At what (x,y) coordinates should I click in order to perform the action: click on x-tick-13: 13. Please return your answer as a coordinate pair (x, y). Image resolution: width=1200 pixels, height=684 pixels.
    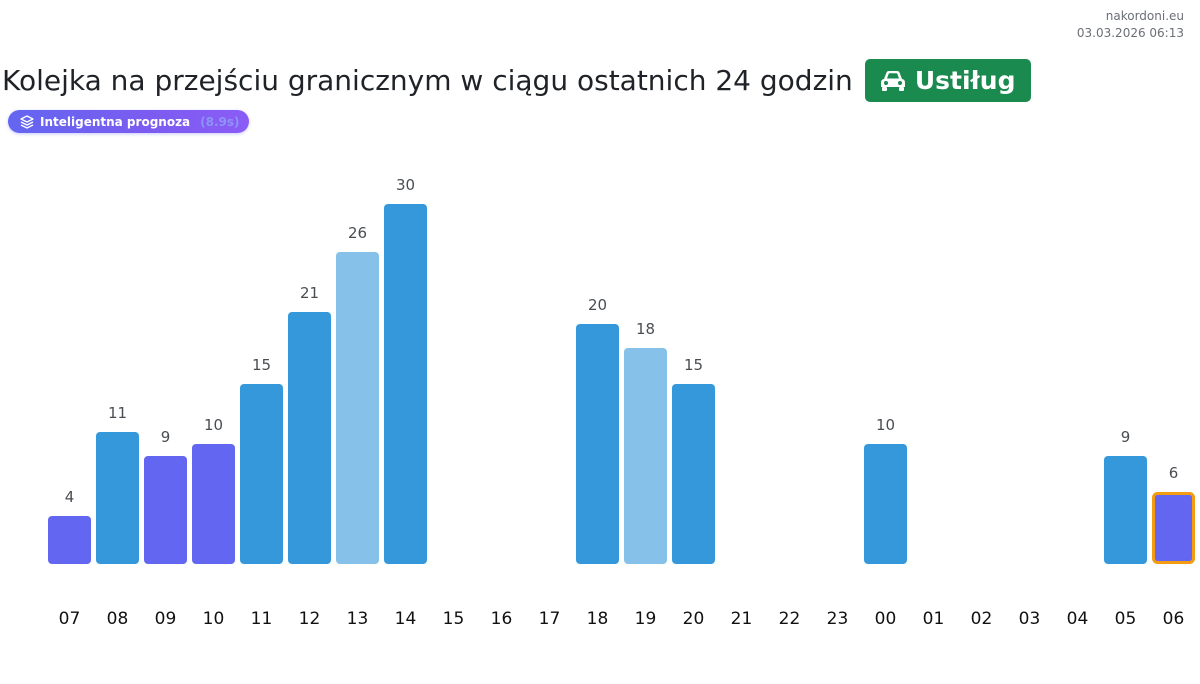
    Looking at the image, I should click on (358, 619).